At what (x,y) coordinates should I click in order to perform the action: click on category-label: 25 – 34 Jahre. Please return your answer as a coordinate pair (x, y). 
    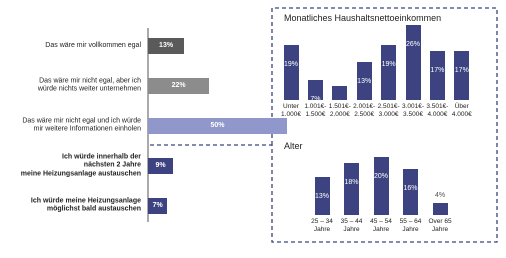
    Looking at the image, I should click on (322, 225).